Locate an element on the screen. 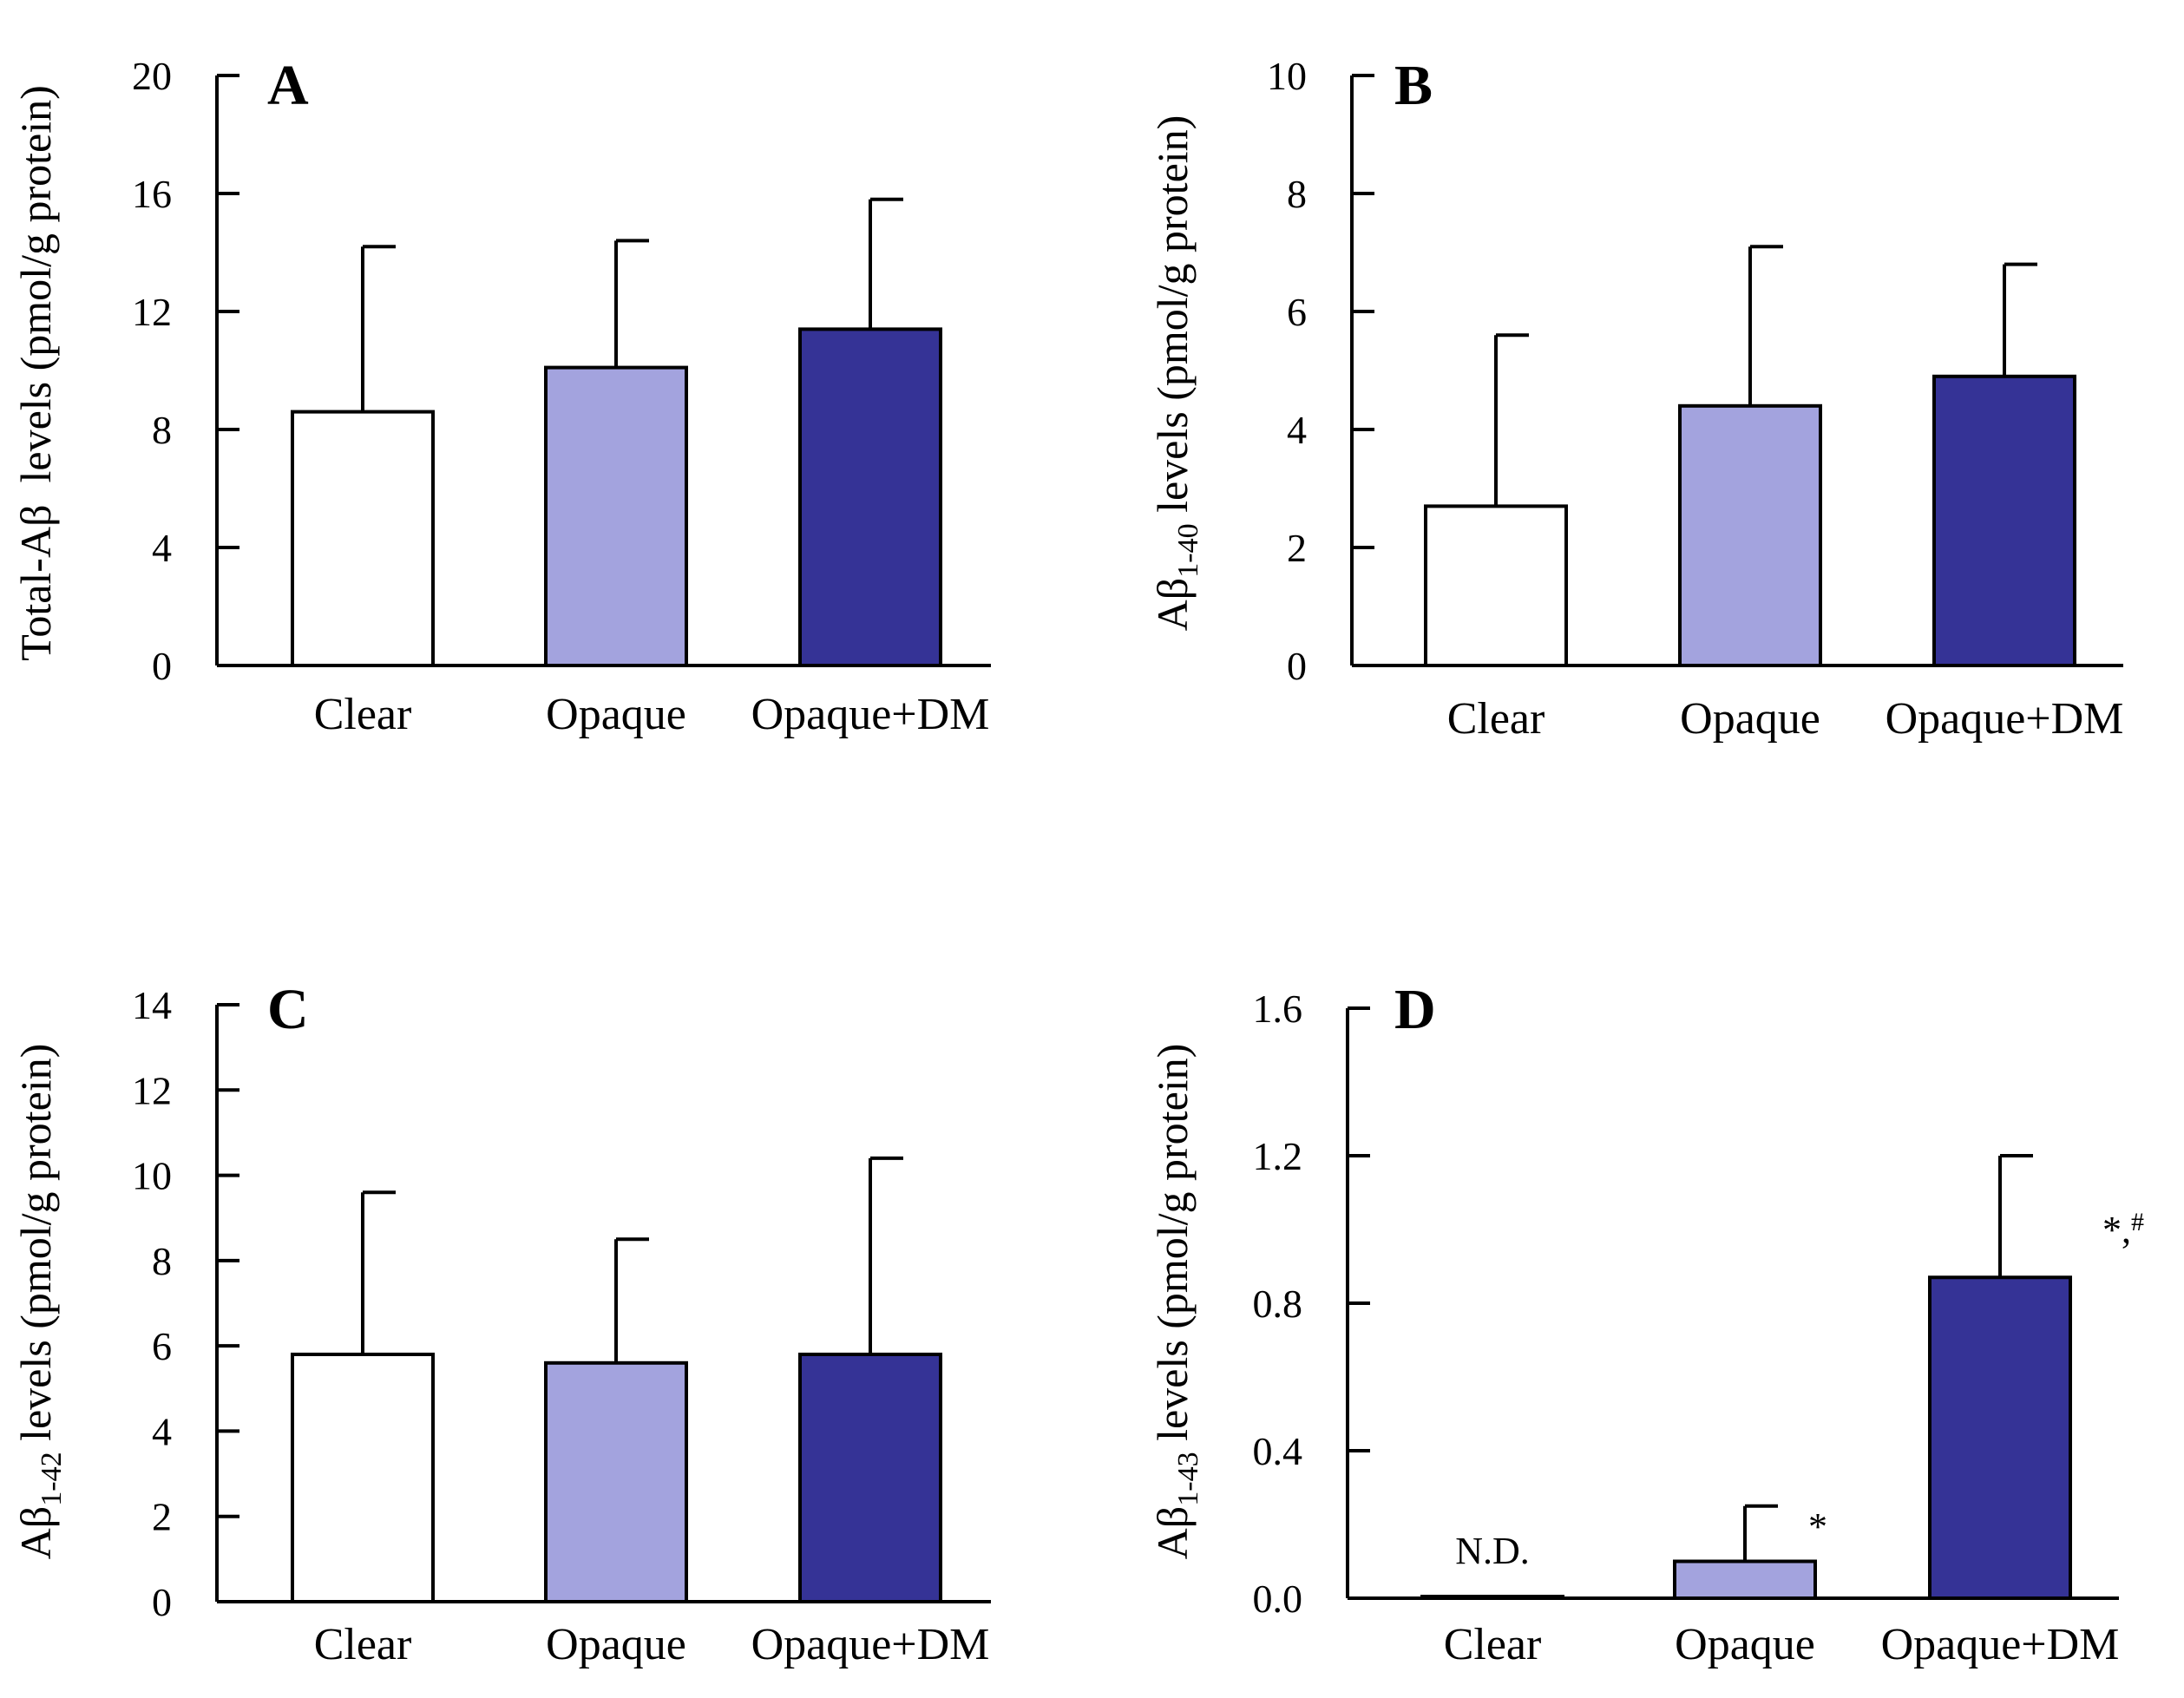 The image size is (2184, 1698). panel-letter: A is located at coordinates (288, 85).